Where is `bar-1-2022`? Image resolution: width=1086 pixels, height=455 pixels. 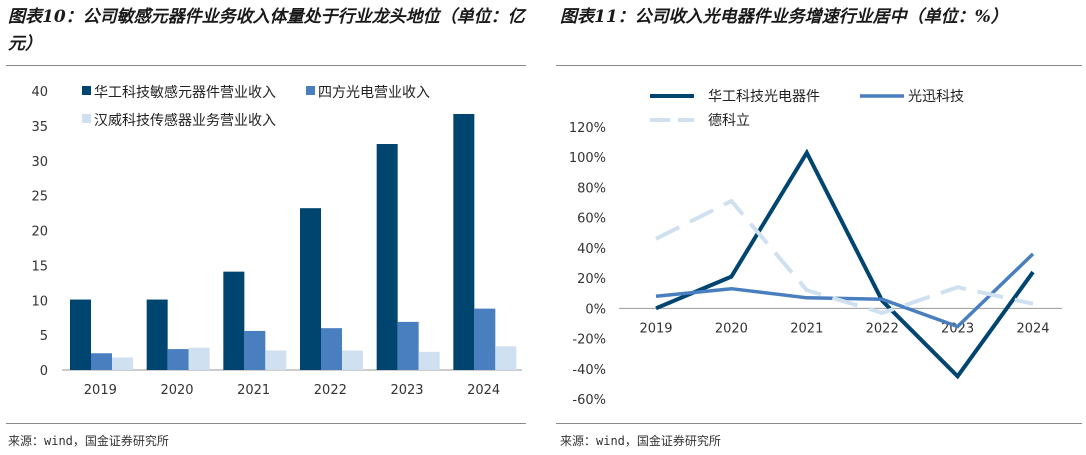
bar-1-2022 is located at coordinates (310, 289).